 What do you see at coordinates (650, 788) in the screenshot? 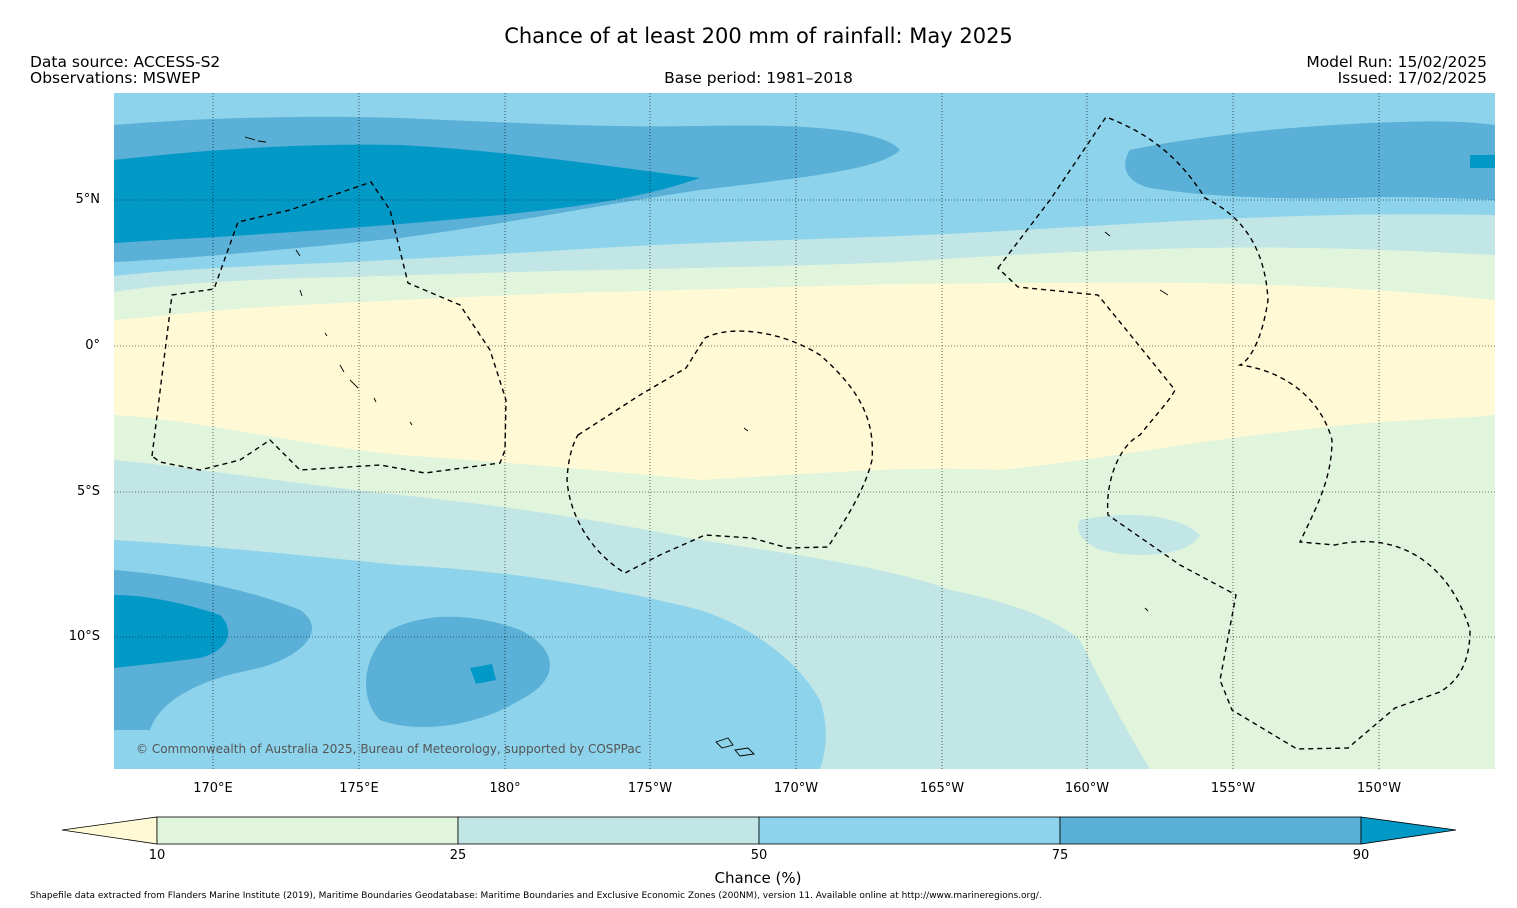
I see `lon-label-175w: 175°W` at bounding box center [650, 788].